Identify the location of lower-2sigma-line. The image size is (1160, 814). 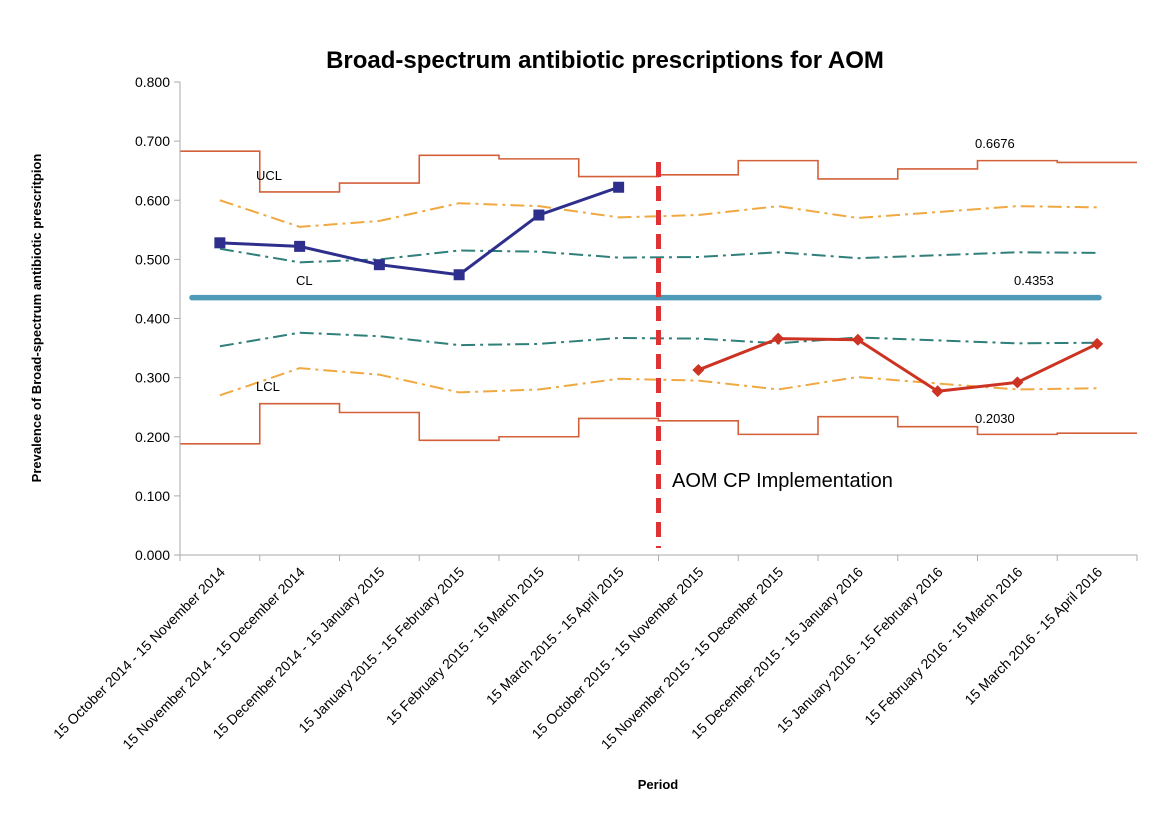
(658, 382).